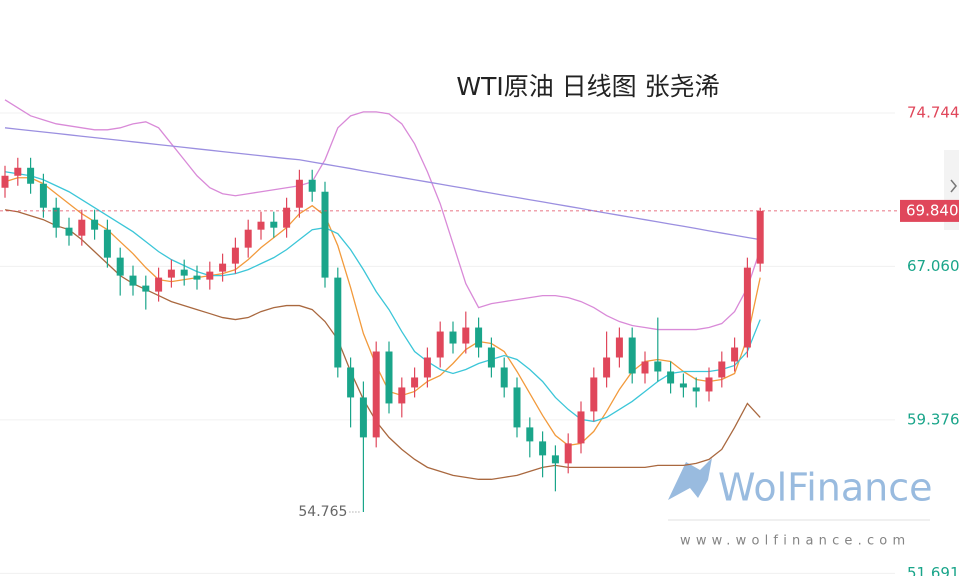 This screenshot has height=576, width=959. Describe the element at coordinates (933, 112) in the screenshot. I see `y-tick-label: 74.744` at that location.